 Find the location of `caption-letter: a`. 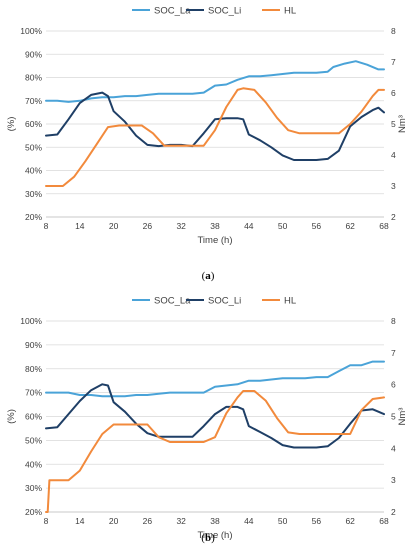

caption-letter: a is located at coordinates (208, 276).